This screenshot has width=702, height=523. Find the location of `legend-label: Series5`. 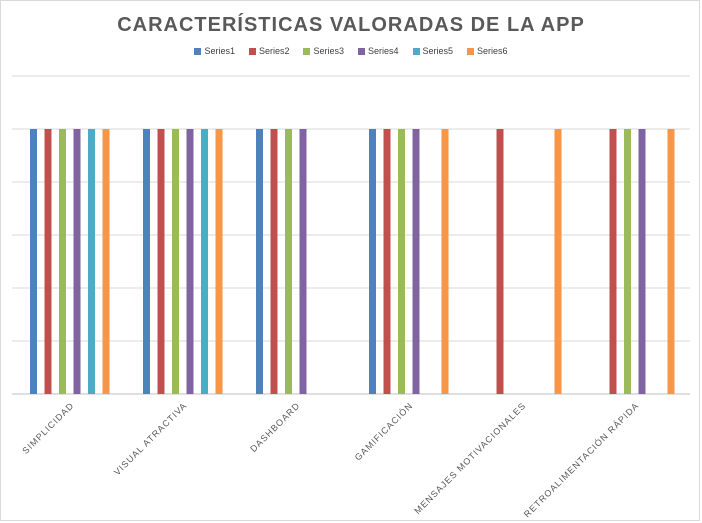

legend-label: Series5 is located at coordinates (438, 51).